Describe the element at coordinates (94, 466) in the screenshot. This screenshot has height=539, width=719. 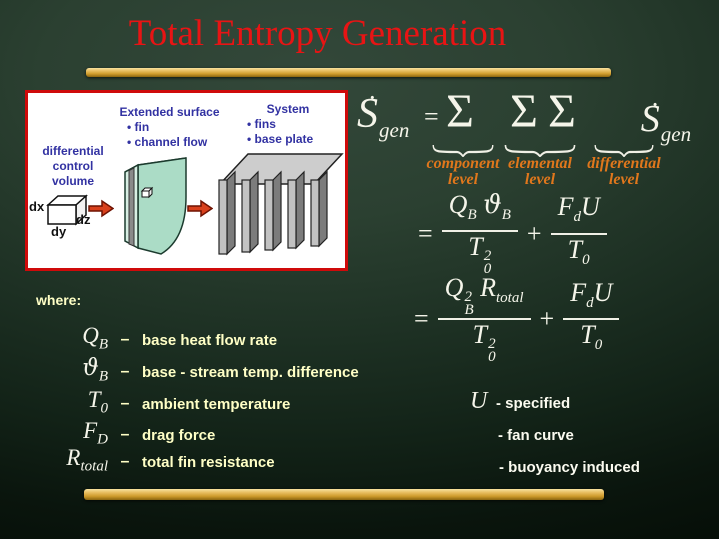
I see `symbol-subscript: total` at that location.